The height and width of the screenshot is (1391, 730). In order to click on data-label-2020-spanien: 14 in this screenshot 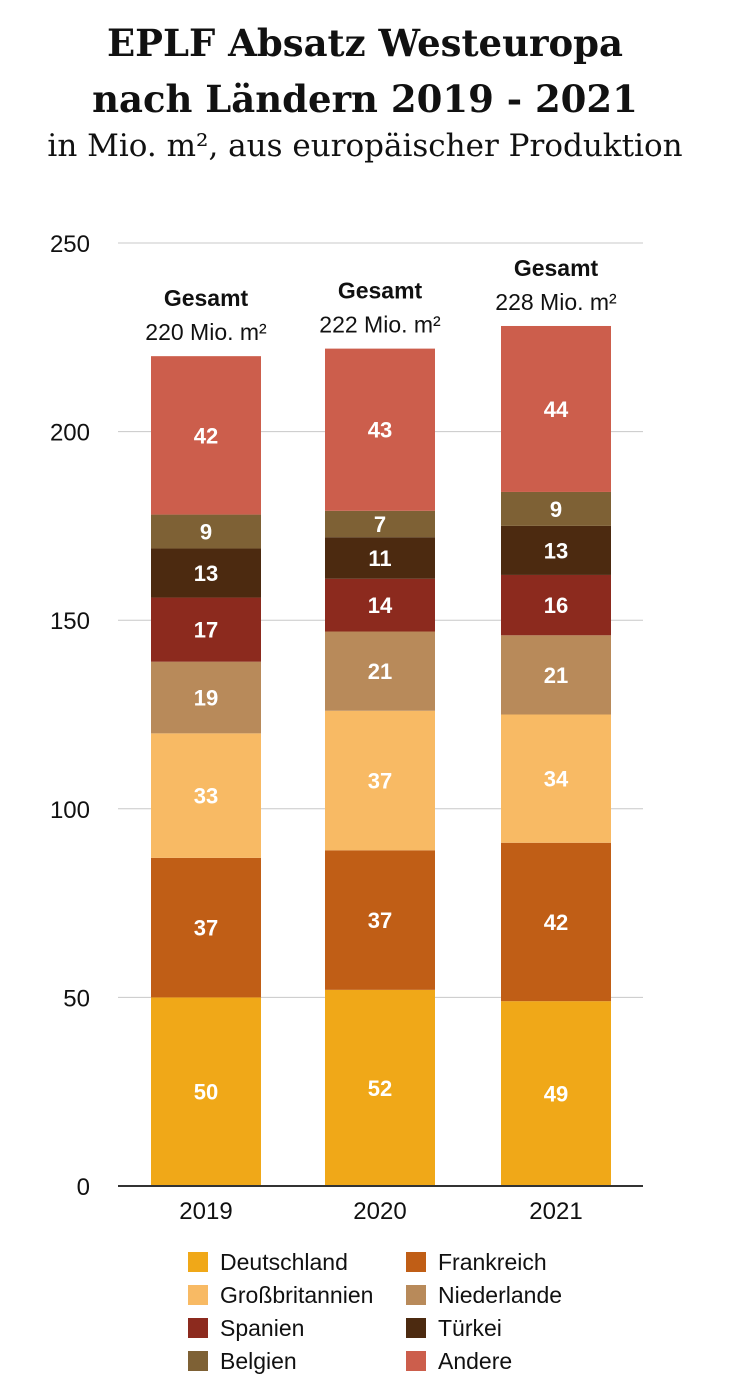, I will do `click(380, 605)`.